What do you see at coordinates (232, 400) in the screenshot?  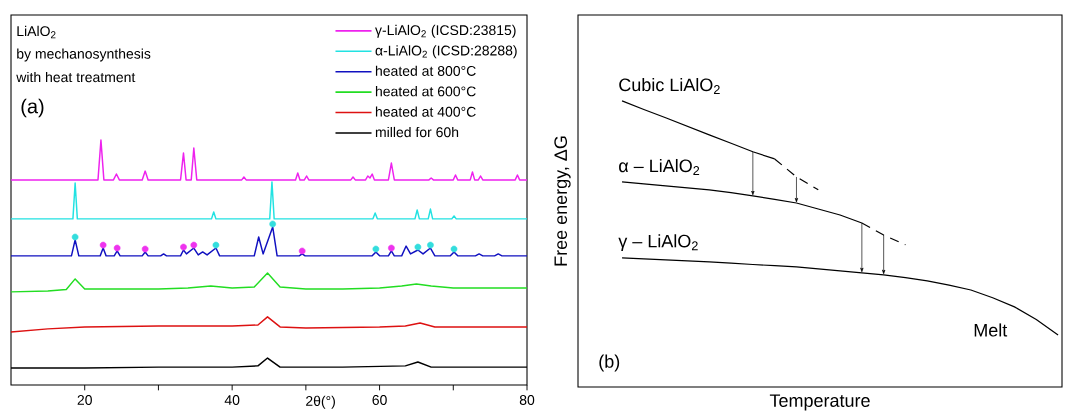 I see `x-tick-label: 40` at bounding box center [232, 400].